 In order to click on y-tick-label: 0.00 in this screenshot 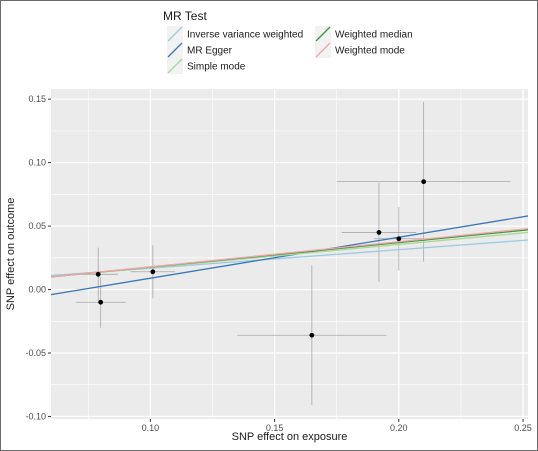, I will do `click(37, 290)`.